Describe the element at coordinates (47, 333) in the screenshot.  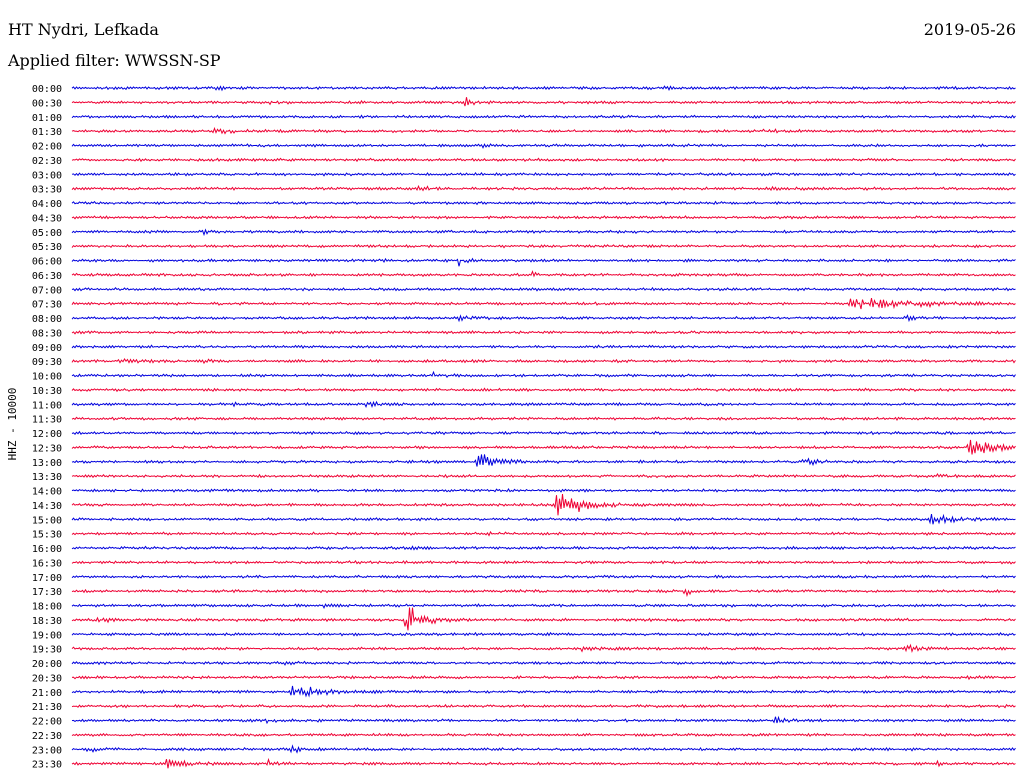
I see `row-label: 08:30` at that location.